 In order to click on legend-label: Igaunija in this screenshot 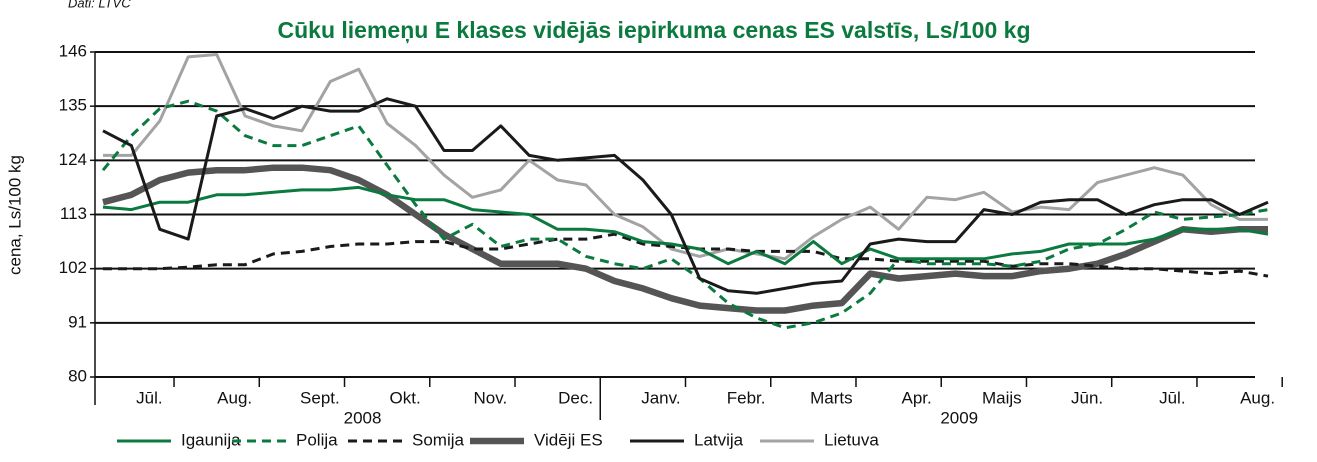, I will do `click(211, 439)`.